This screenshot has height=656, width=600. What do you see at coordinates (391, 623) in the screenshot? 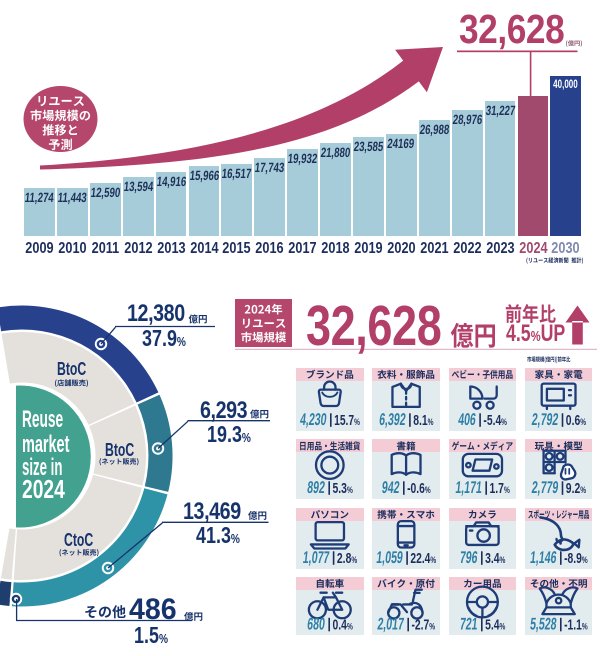
I see `svg-text: 2,017` at bounding box center [391, 623].